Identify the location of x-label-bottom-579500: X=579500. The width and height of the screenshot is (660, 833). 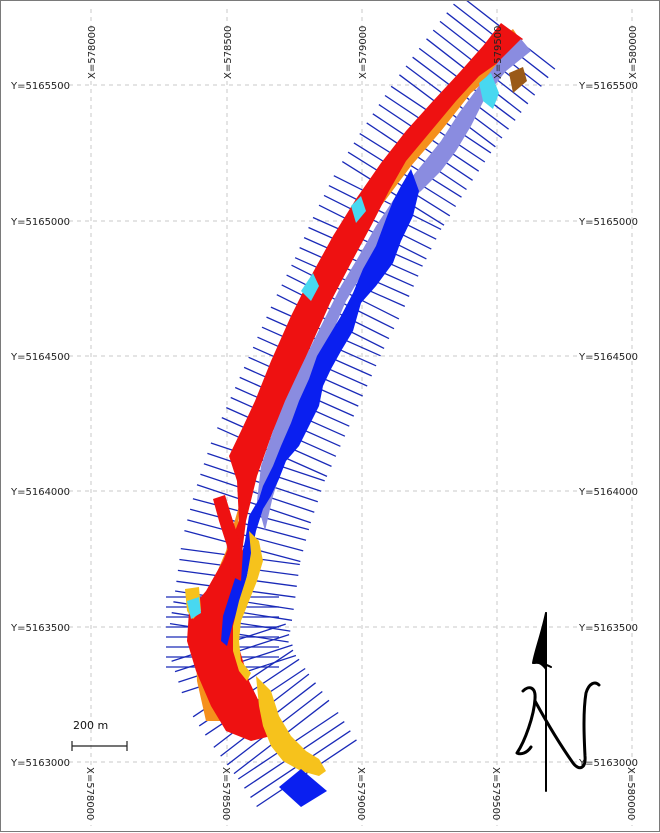
(495, 793).